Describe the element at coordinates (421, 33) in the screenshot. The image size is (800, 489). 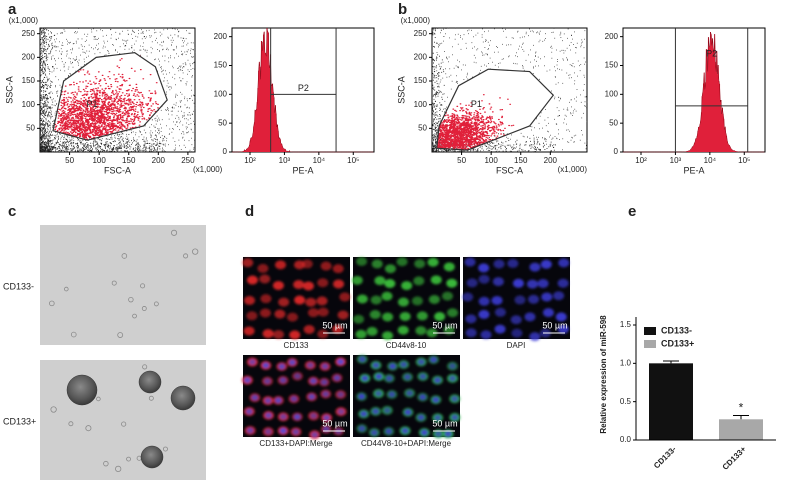
I see `y-tick-label: 250` at that location.